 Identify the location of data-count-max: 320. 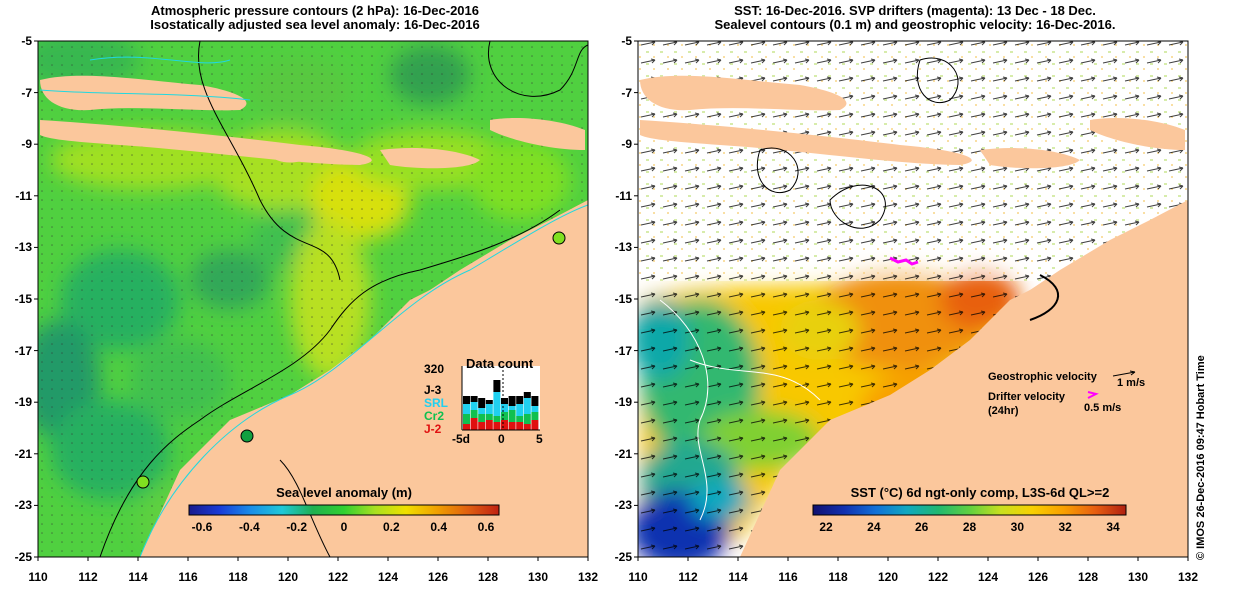
(434, 369).